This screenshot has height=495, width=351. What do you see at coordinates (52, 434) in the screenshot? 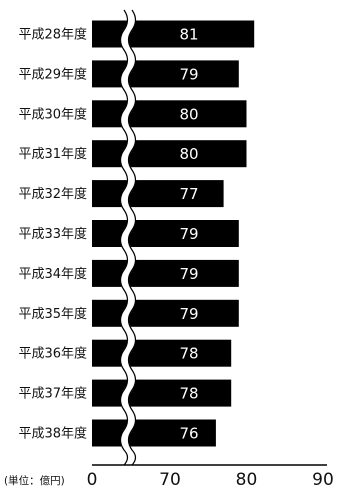
I see `category-label: 平成38年度` at bounding box center [52, 434].